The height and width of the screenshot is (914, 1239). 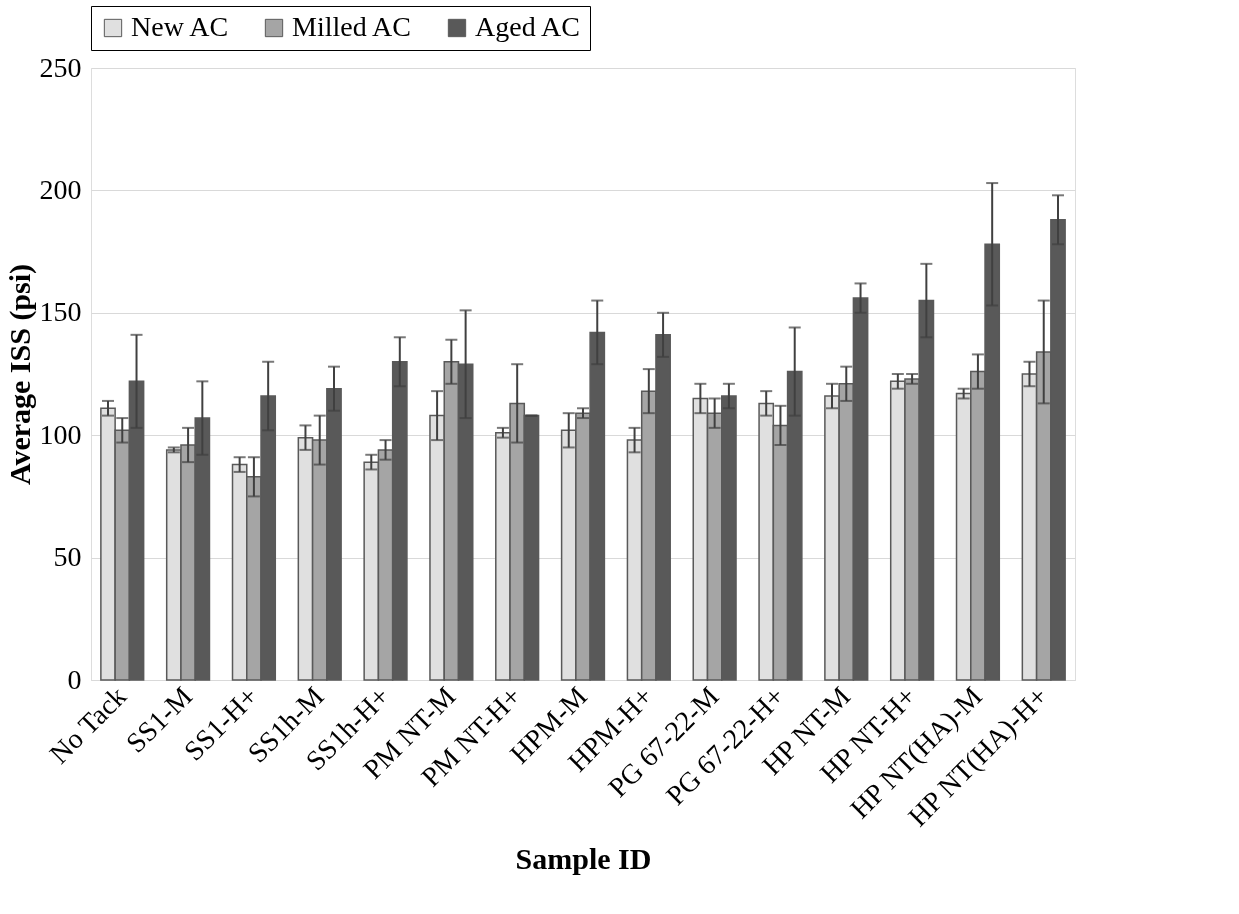 I want to click on y-tick-label: 250, so click(x=60, y=67).